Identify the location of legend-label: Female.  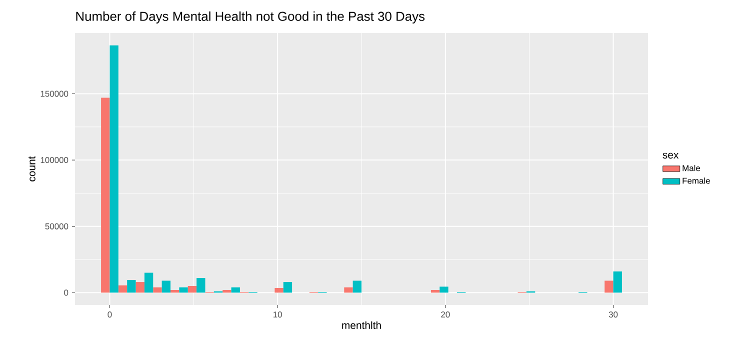
(696, 181).